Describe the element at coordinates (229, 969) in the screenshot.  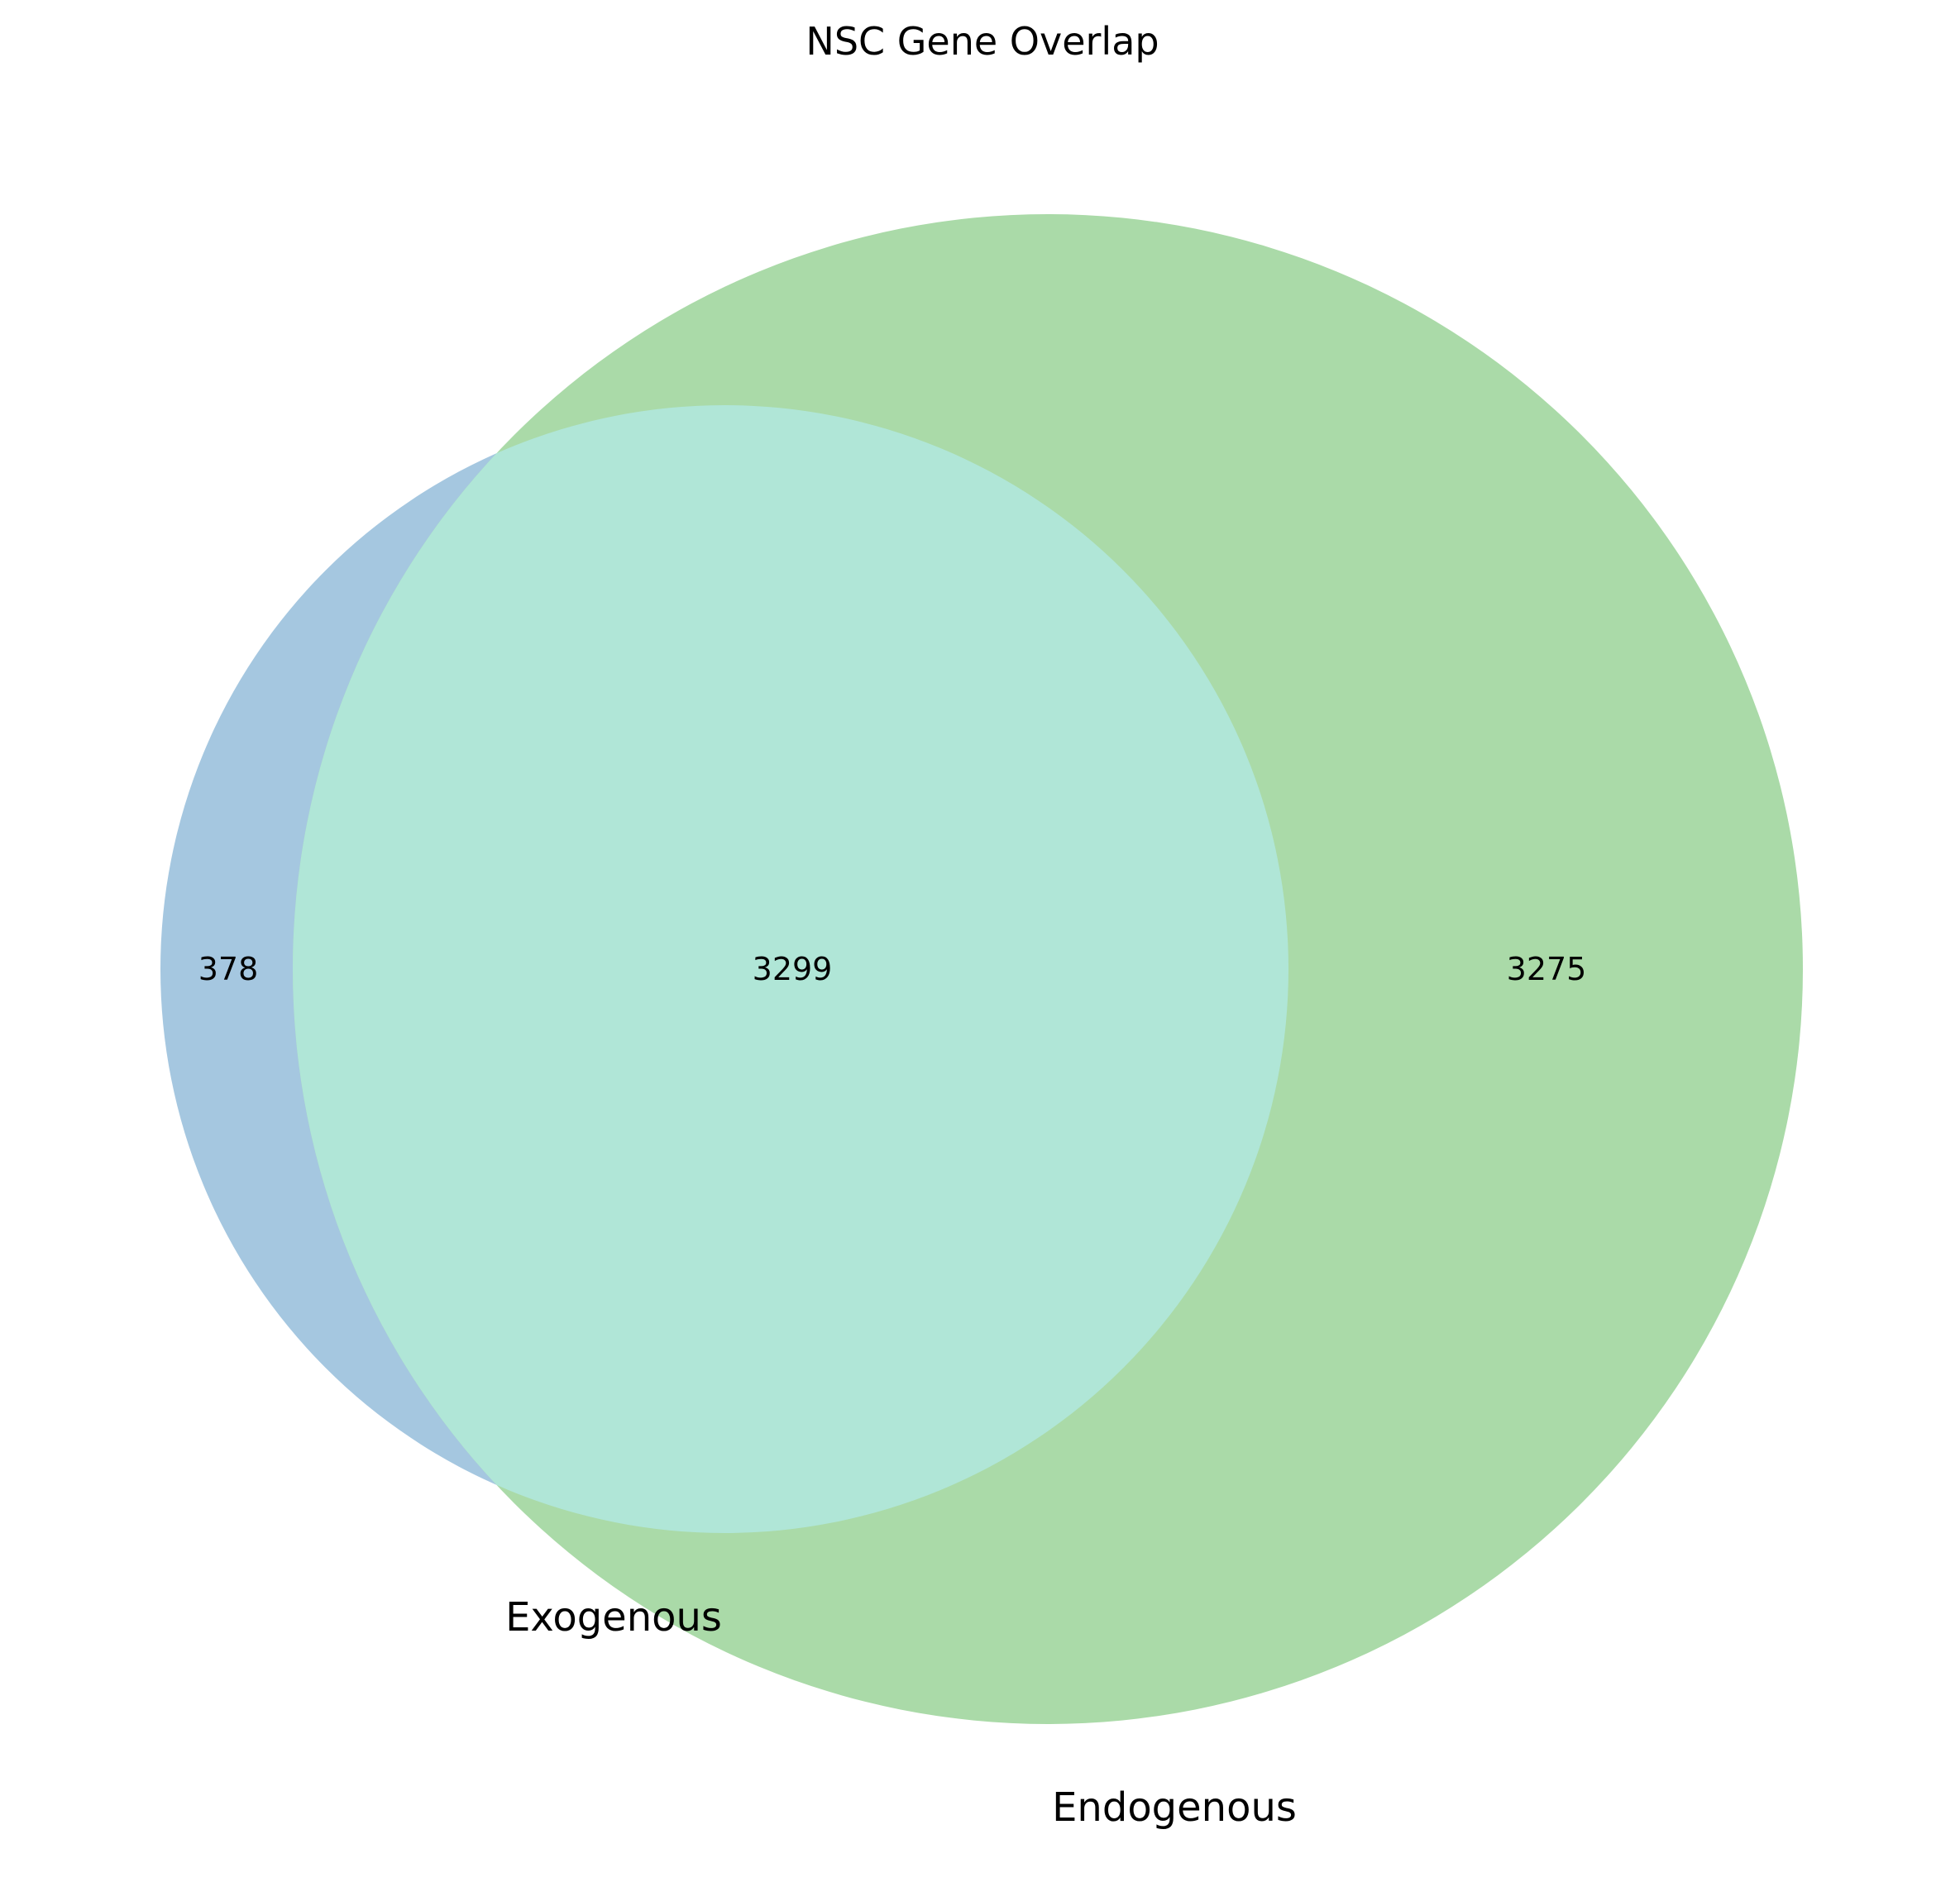
I see `exogenous-only-count: 378` at that location.